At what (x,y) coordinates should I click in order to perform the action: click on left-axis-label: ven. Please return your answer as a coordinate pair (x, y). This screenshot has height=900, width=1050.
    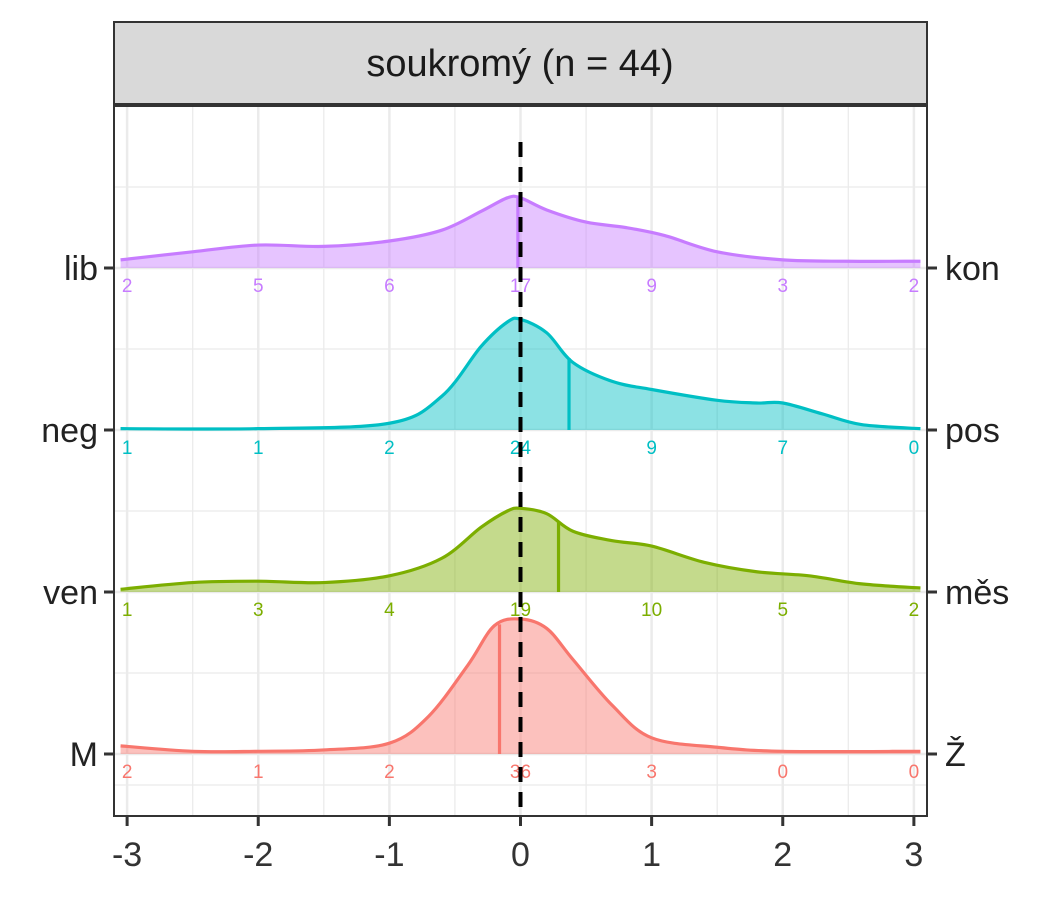
    Looking at the image, I should click on (70, 593).